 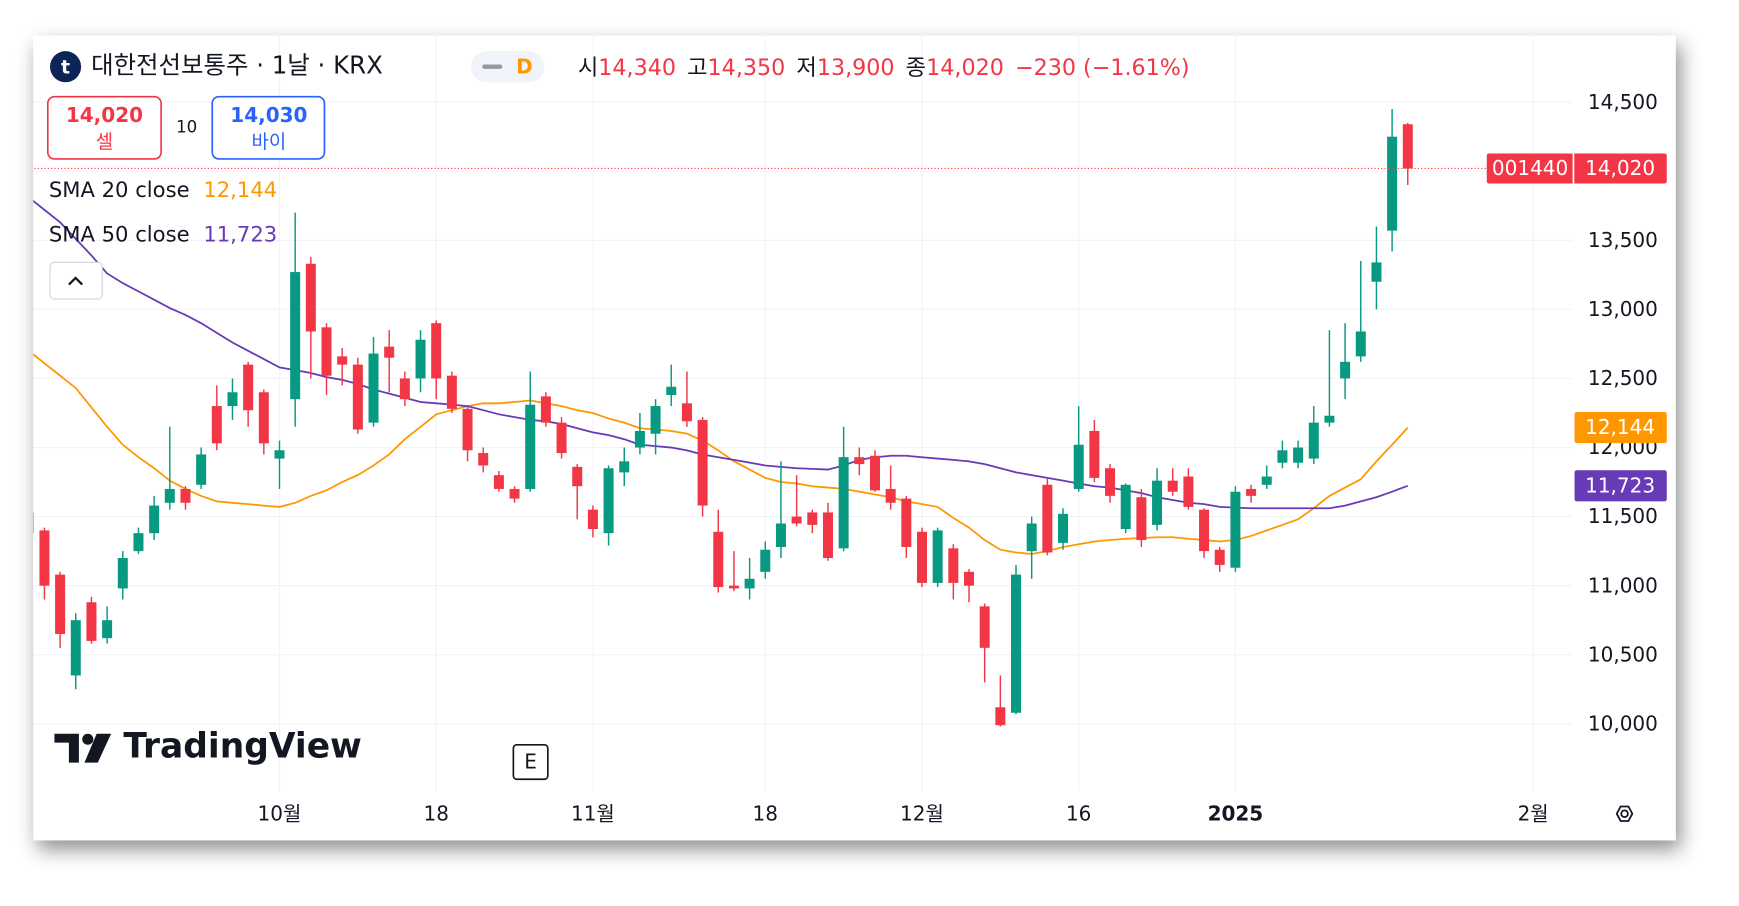 I want to click on sma-tag-label: 12,144, so click(x=1620, y=427).